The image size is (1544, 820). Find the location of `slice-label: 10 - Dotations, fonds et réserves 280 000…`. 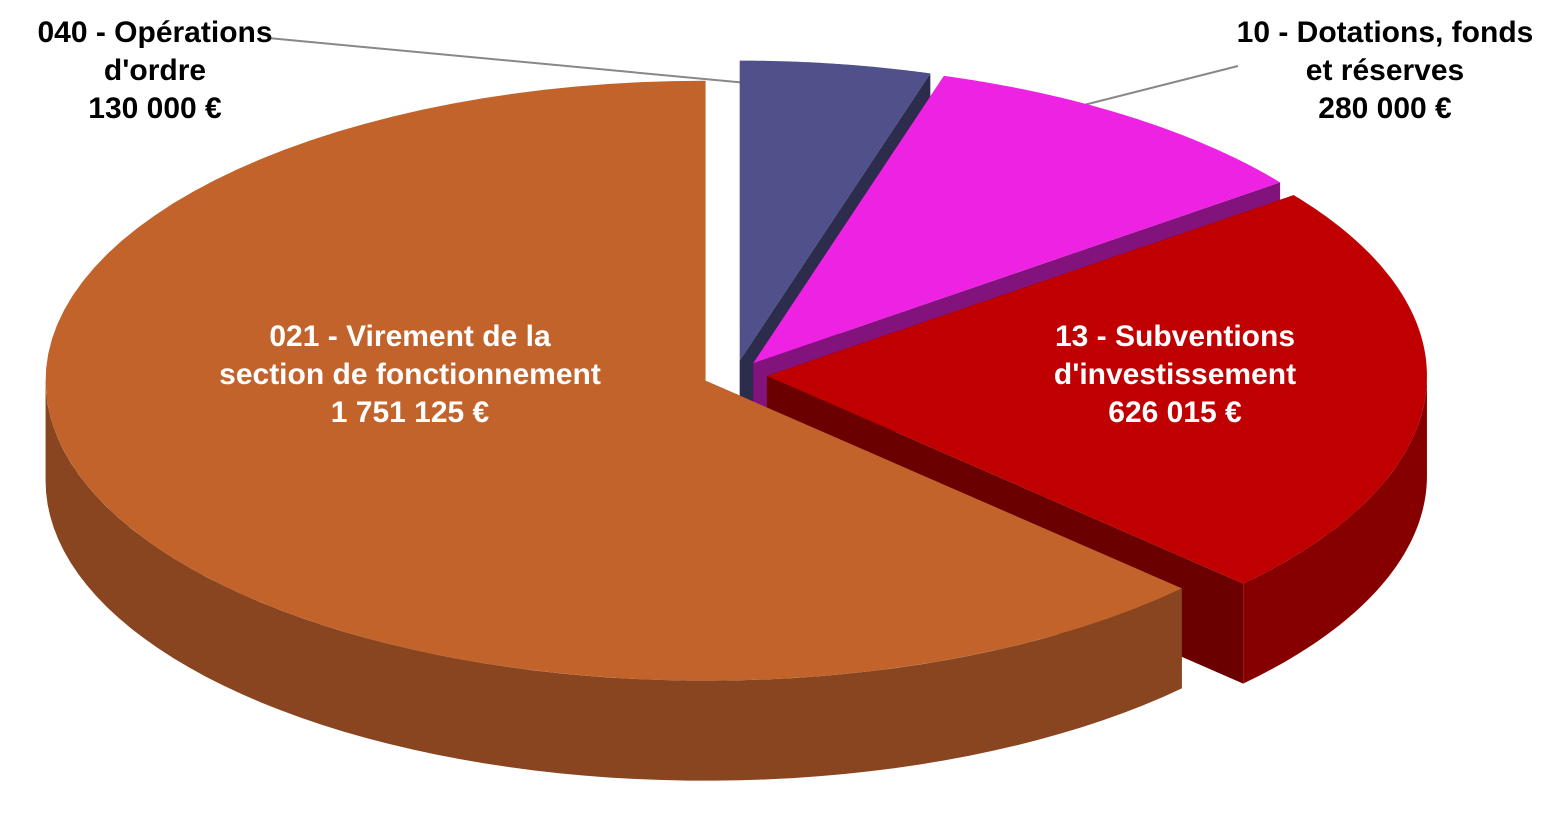

slice-label: 10 - Dotations, fonds et réserves 280 000… is located at coordinates (1382, 71).